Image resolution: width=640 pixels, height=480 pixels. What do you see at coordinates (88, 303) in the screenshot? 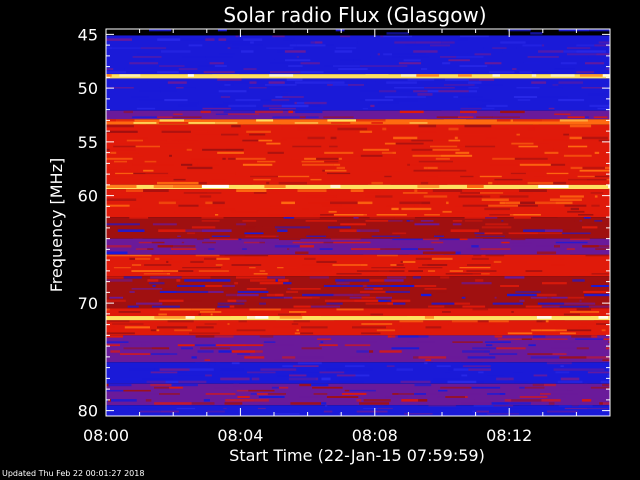
I see `y-tick-label: 70` at bounding box center [88, 303].